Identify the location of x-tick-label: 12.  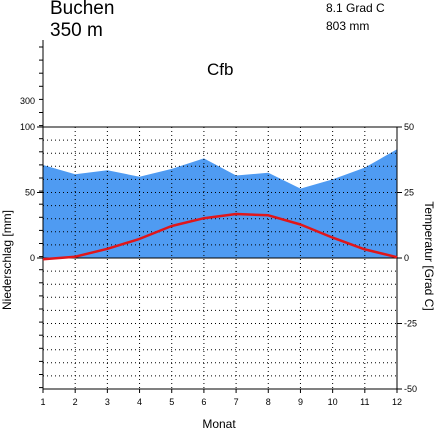
(397, 402).